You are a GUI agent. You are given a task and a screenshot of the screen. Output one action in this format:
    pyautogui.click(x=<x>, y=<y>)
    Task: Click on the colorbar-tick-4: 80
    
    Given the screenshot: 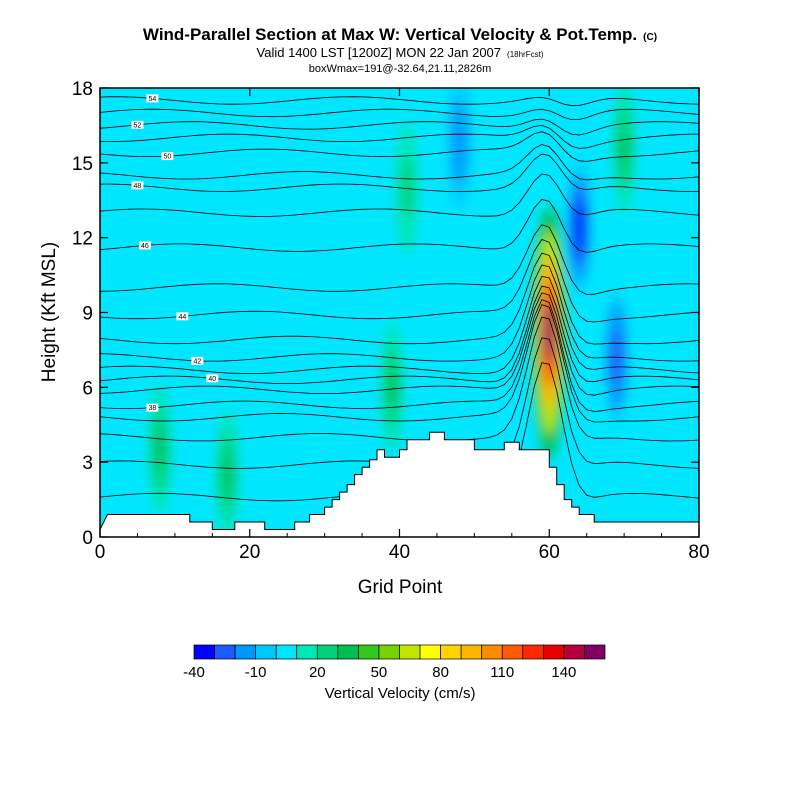 What is the action you would take?
    pyautogui.click(x=440, y=672)
    